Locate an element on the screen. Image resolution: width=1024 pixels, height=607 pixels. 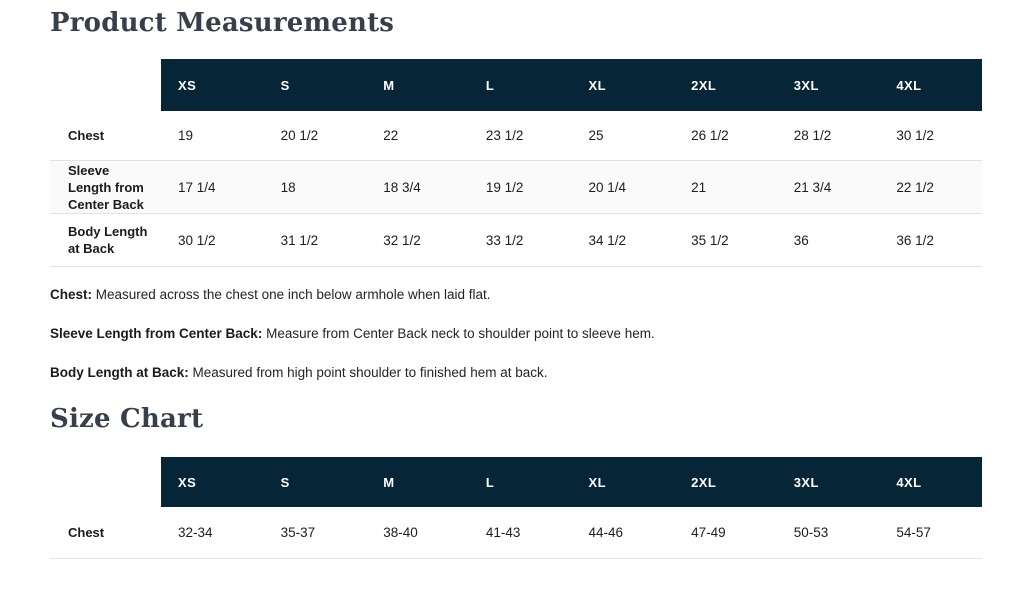
cell-value: 32-34 is located at coordinates (195, 532).